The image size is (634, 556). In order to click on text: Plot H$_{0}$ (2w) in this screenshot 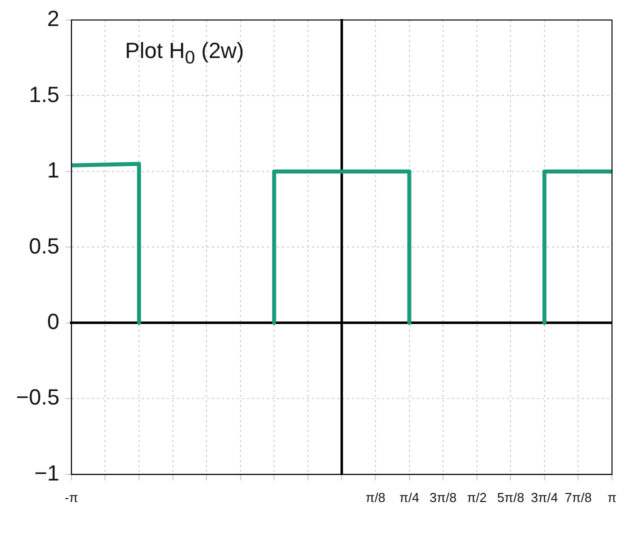, I will do `click(184, 53)`.